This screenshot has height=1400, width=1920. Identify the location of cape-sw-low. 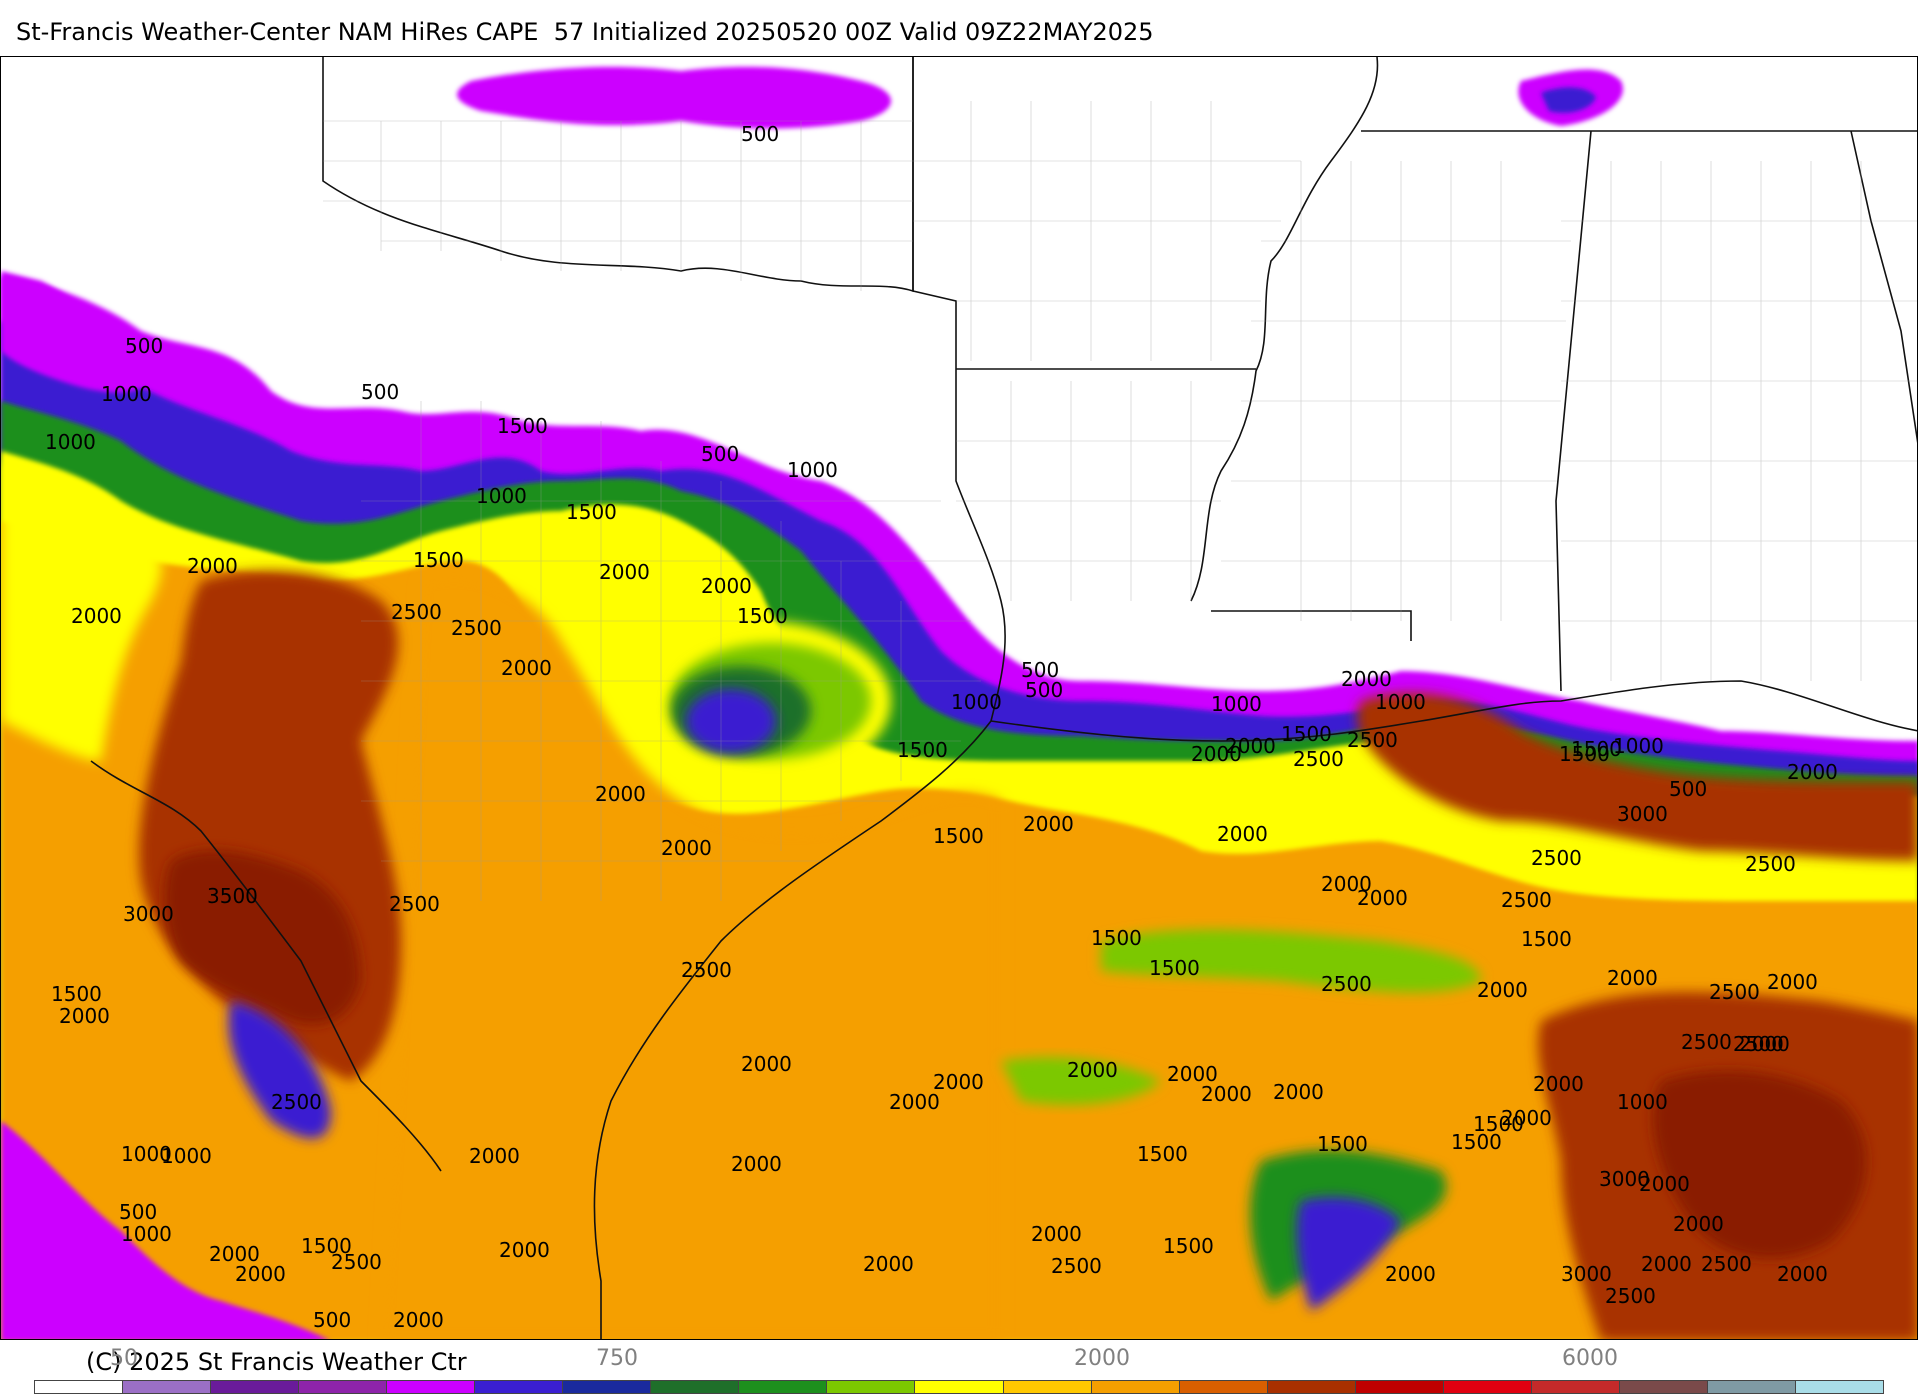
(164, 1230).